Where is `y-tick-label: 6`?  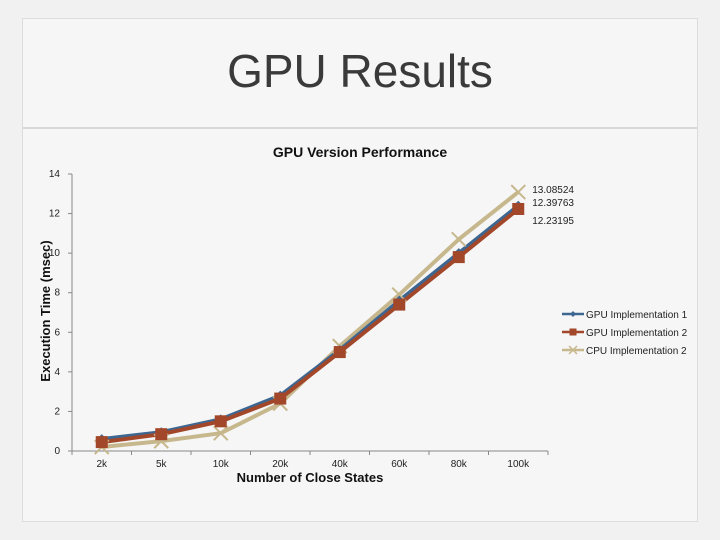 y-tick-label: 6 is located at coordinates (57, 332).